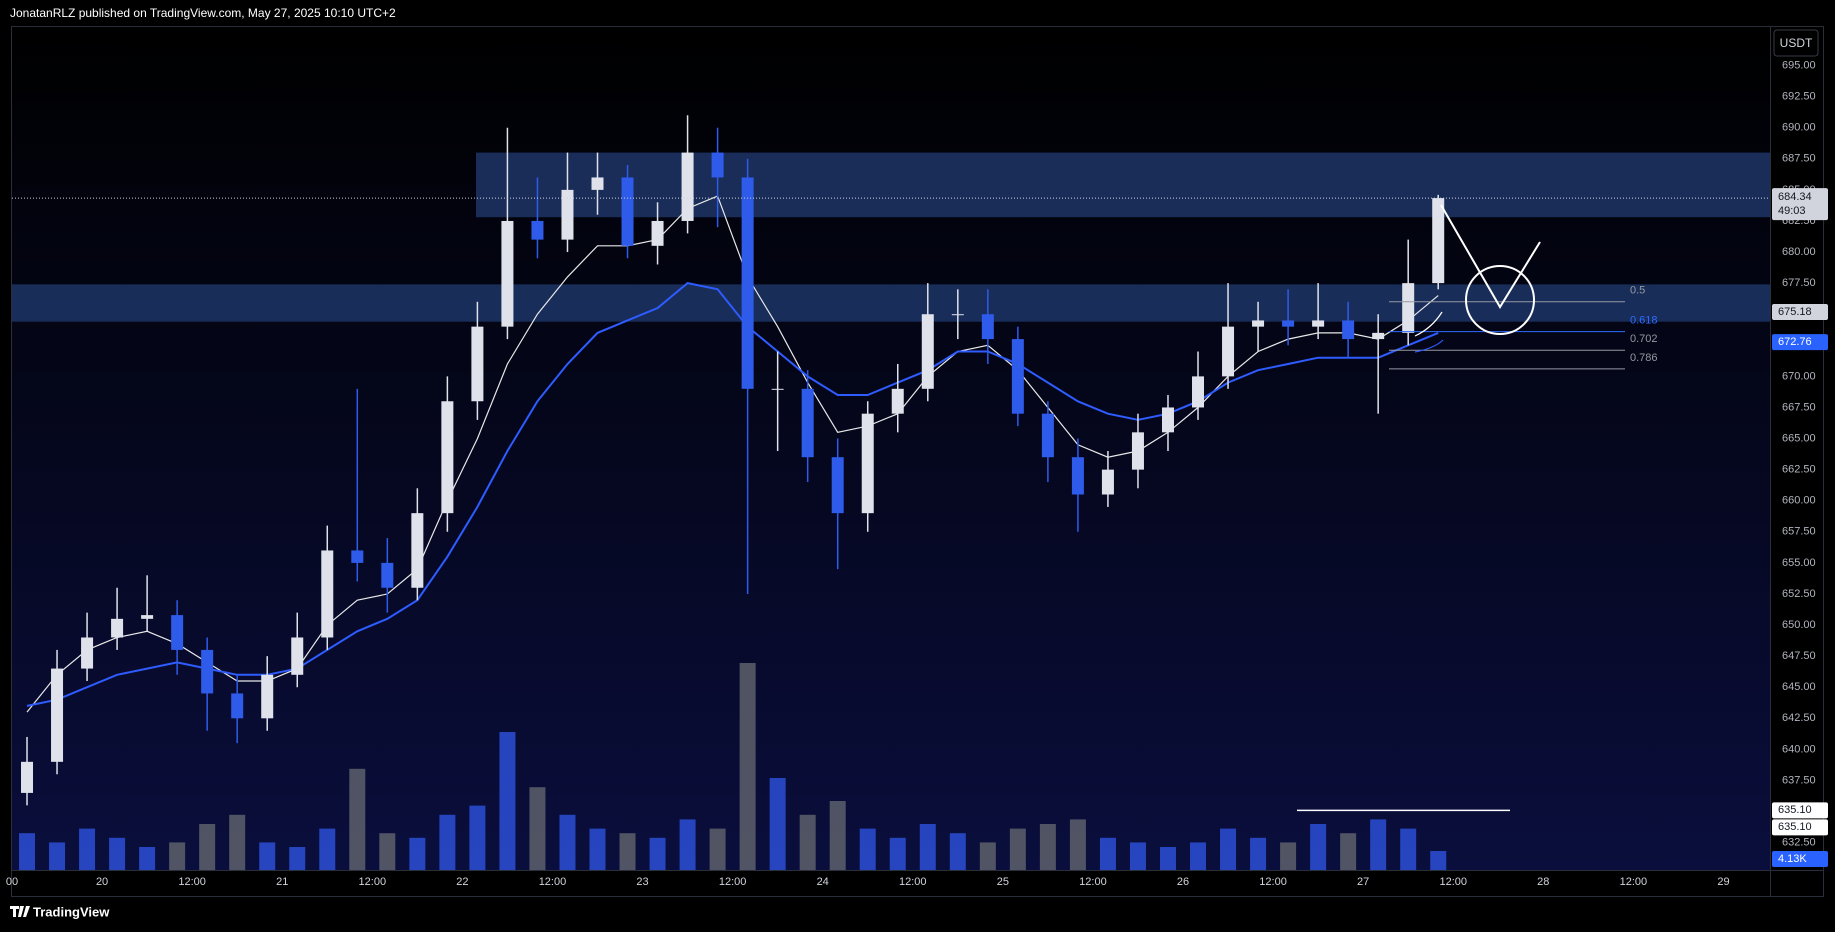 This screenshot has height=932, width=1835. I want to click on y-tick-label: 680.00, so click(1799, 252).